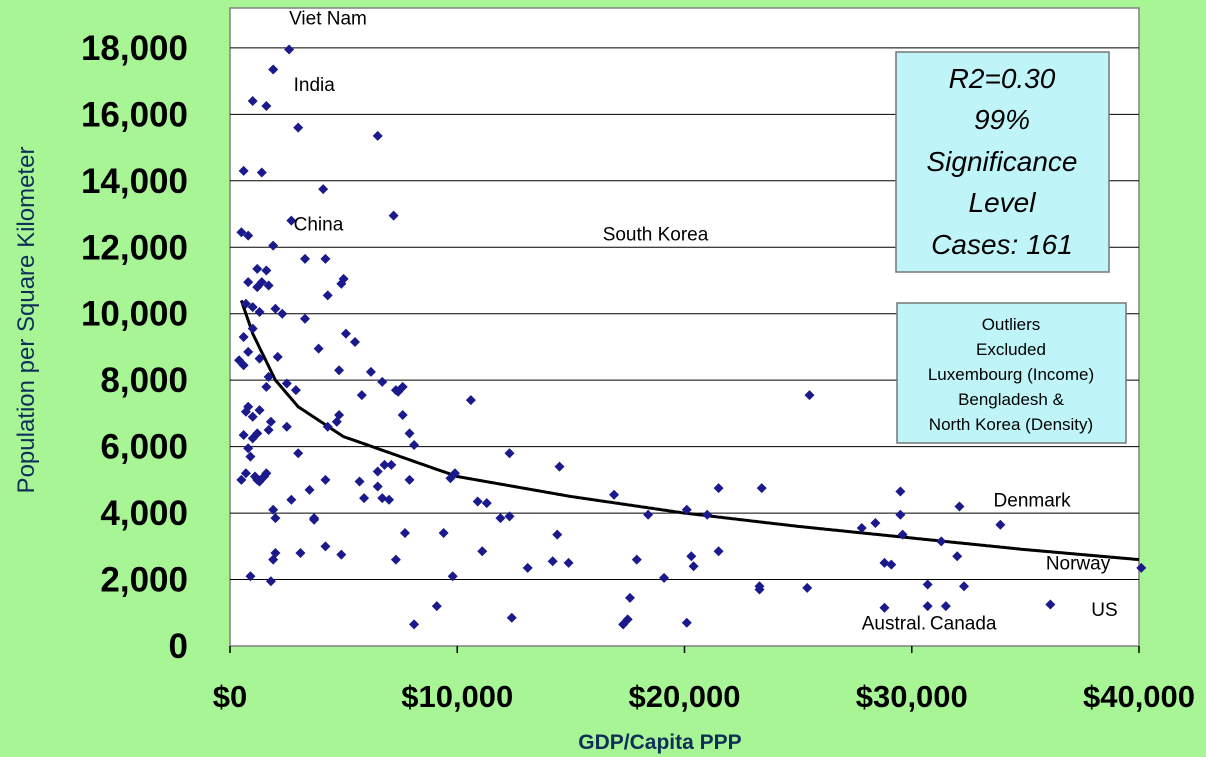 The image size is (1206, 757). I want to click on x-tick-label: $40,000, so click(1139, 696).